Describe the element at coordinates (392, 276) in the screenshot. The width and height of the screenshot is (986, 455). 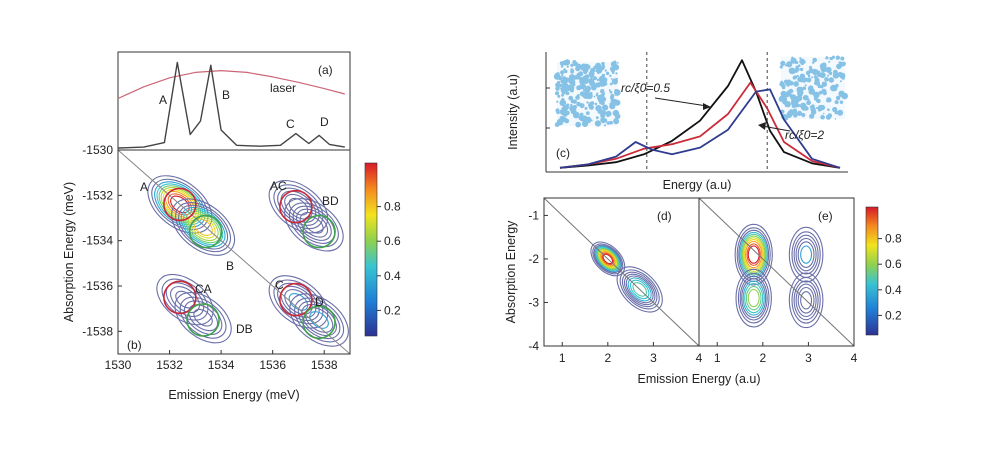
I see `b-cbar-label: 0.4` at that location.